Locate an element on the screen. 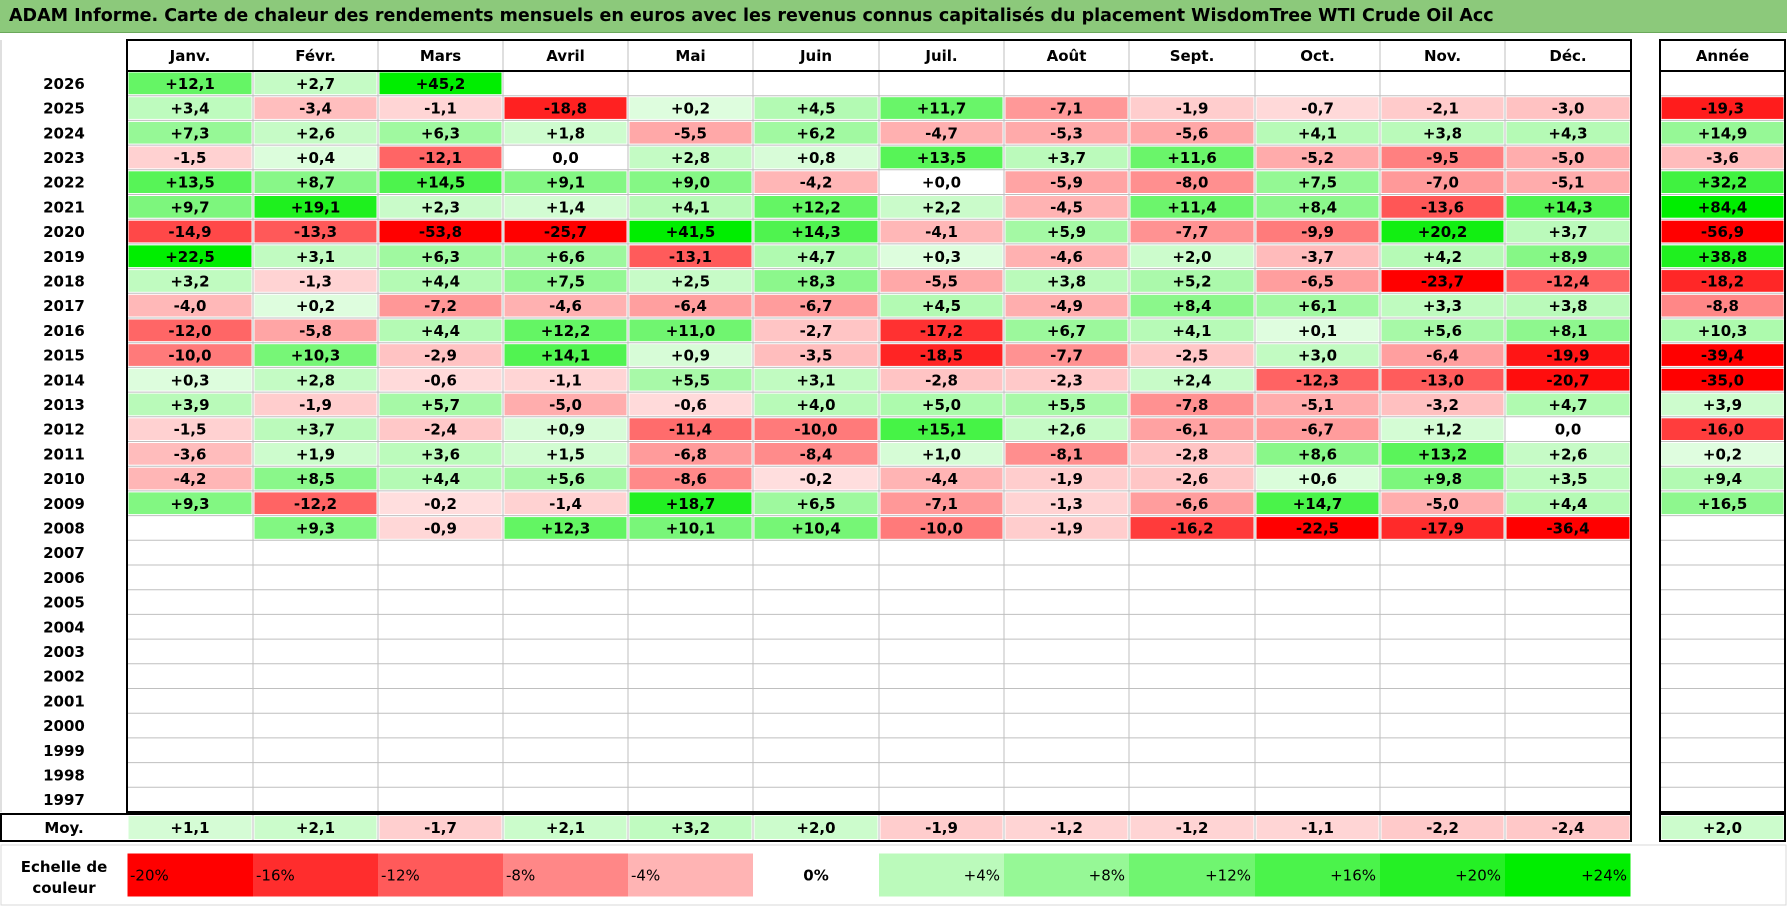  cell-value: -10,0 is located at coordinates (941, 528).